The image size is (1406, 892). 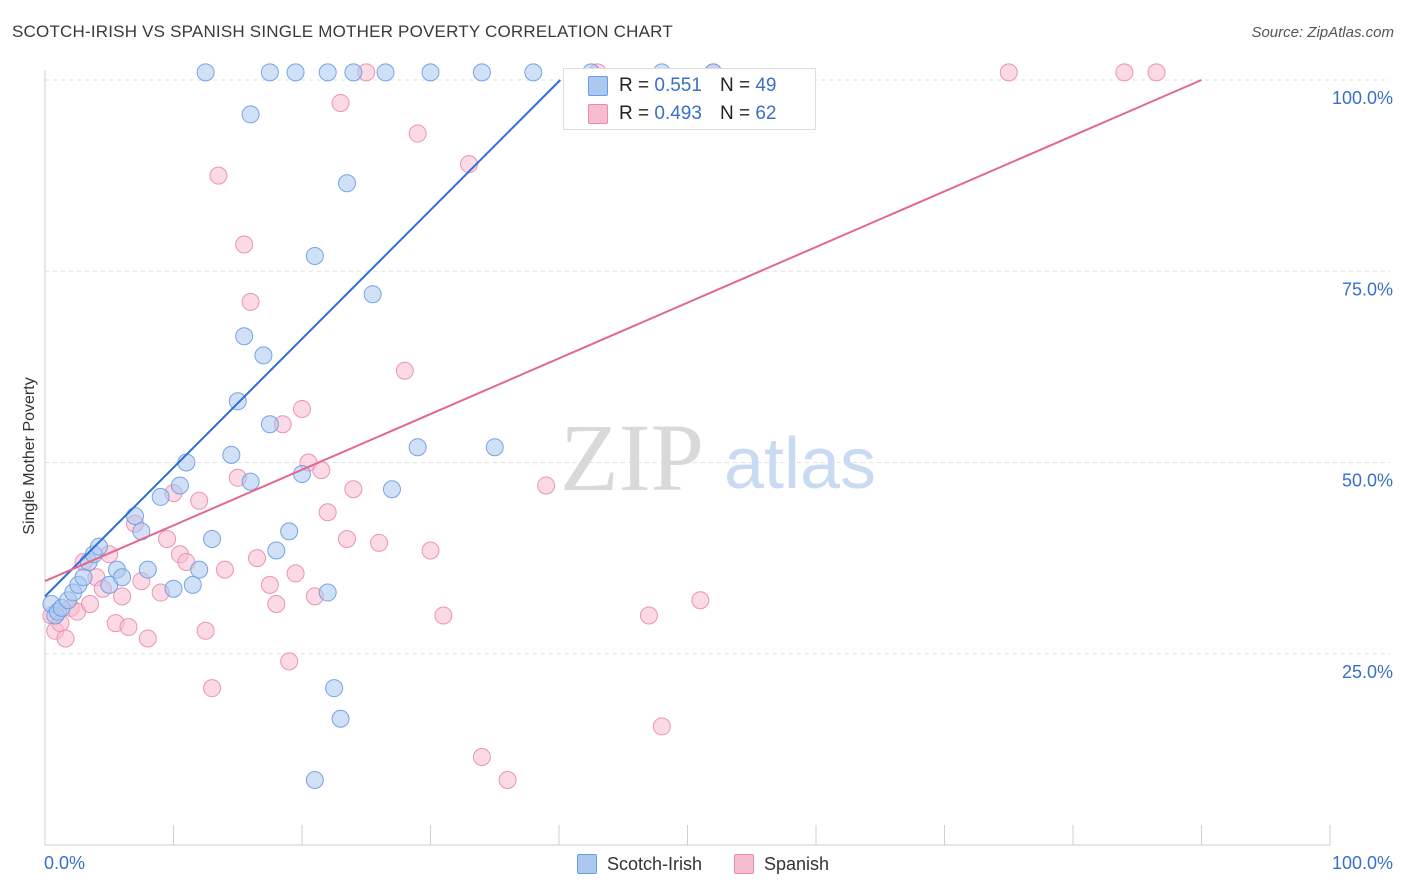 What do you see at coordinates (1362, 385) in the screenshot?
I see `y-tick-labels: 25.0% 50.0% 75.0% 100.0%` at bounding box center [1362, 385].